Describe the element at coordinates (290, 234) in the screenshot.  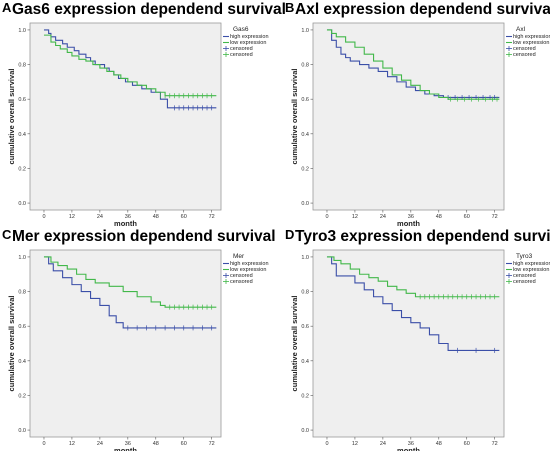
I see `panel-letter: D` at that location.